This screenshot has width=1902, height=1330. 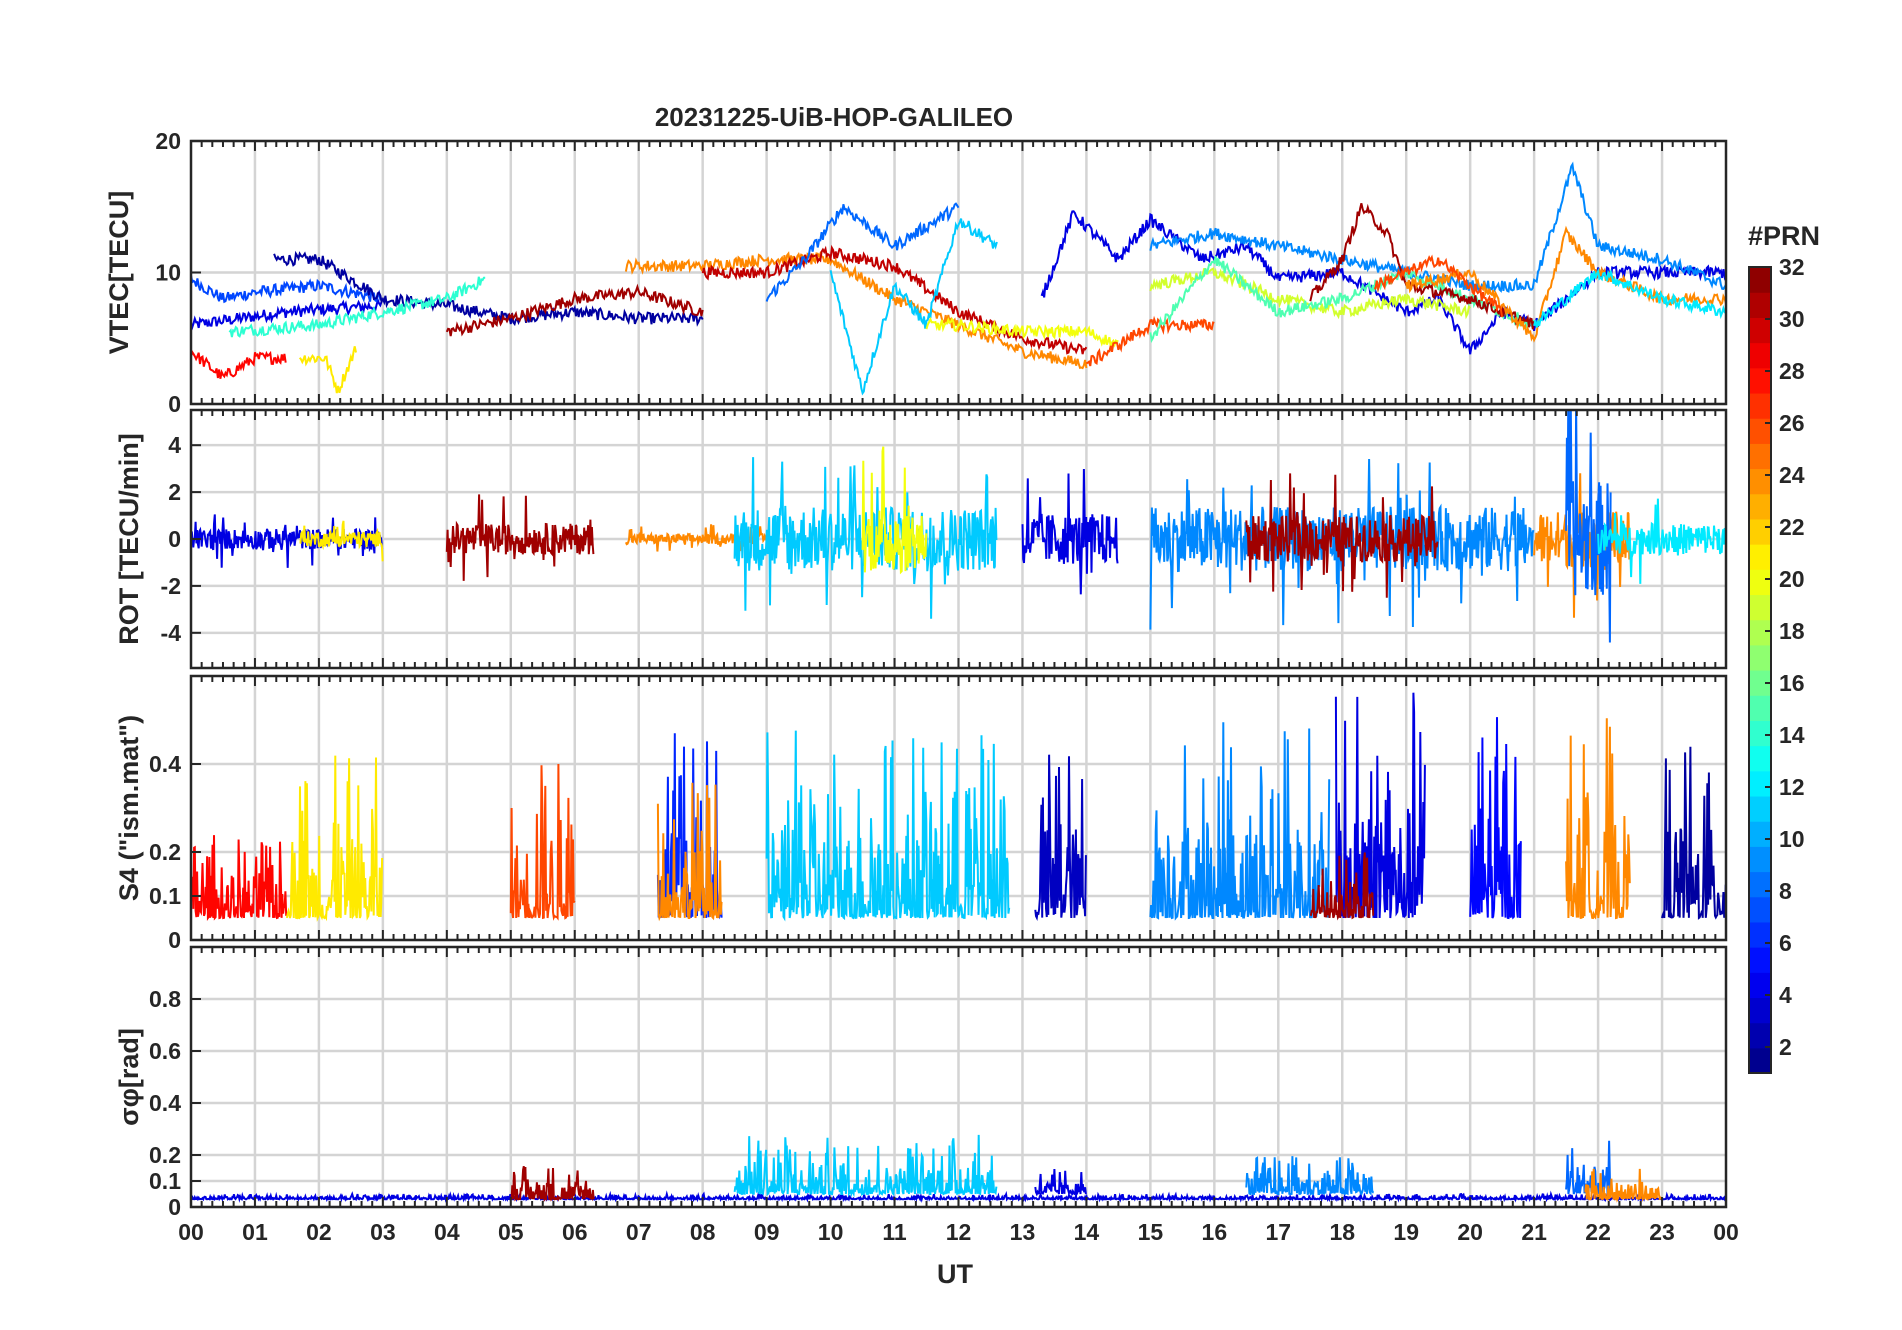 What do you see at coordinates (831, 1232) in the screenshot?
I see `x-tick-label: 10` at bounding box center [831, 1232].